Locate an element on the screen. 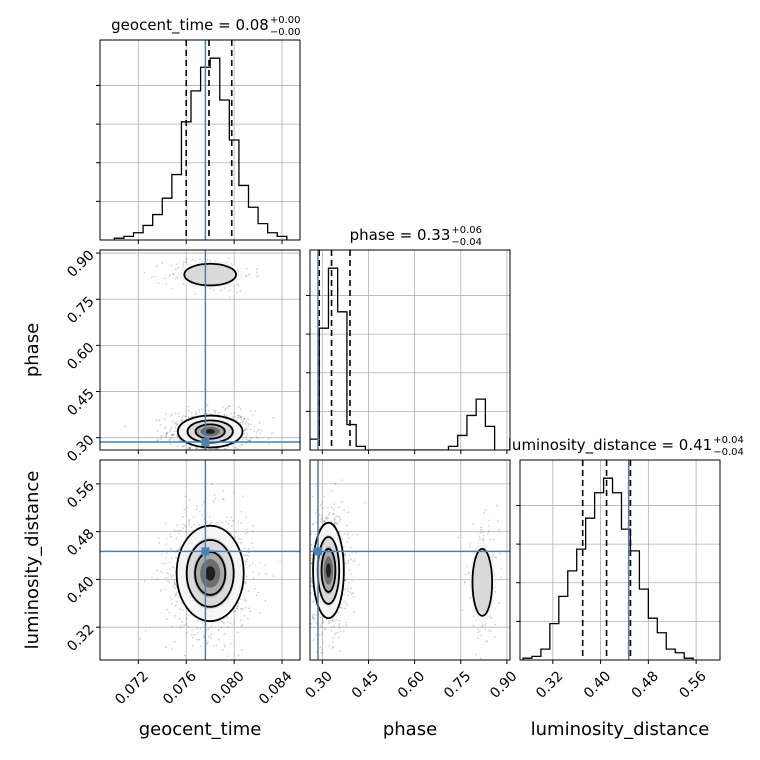 The height and width of the screenshot is (760, 760). y-tick-label: 0.45 is located at coordinates (80, 402).